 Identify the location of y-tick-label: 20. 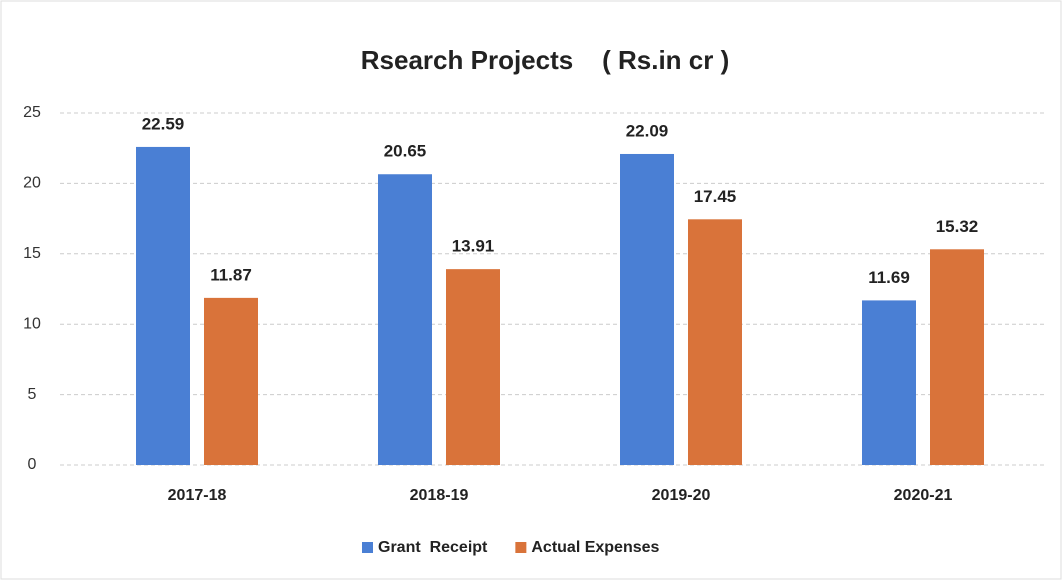
(32, 183).